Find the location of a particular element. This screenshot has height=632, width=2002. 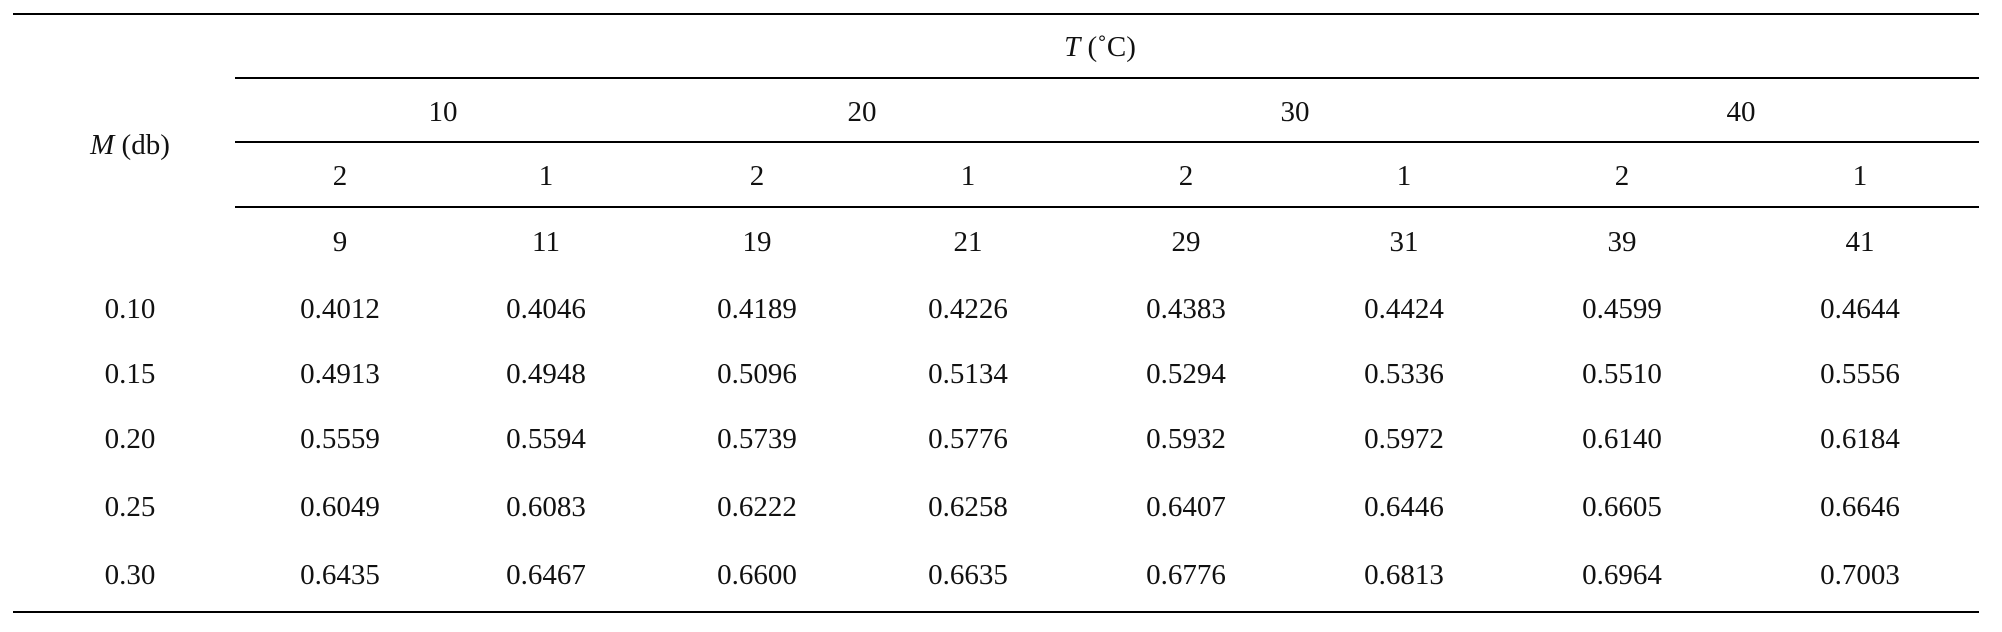

row-label: 0.25 is located at coordinates (130, 507).